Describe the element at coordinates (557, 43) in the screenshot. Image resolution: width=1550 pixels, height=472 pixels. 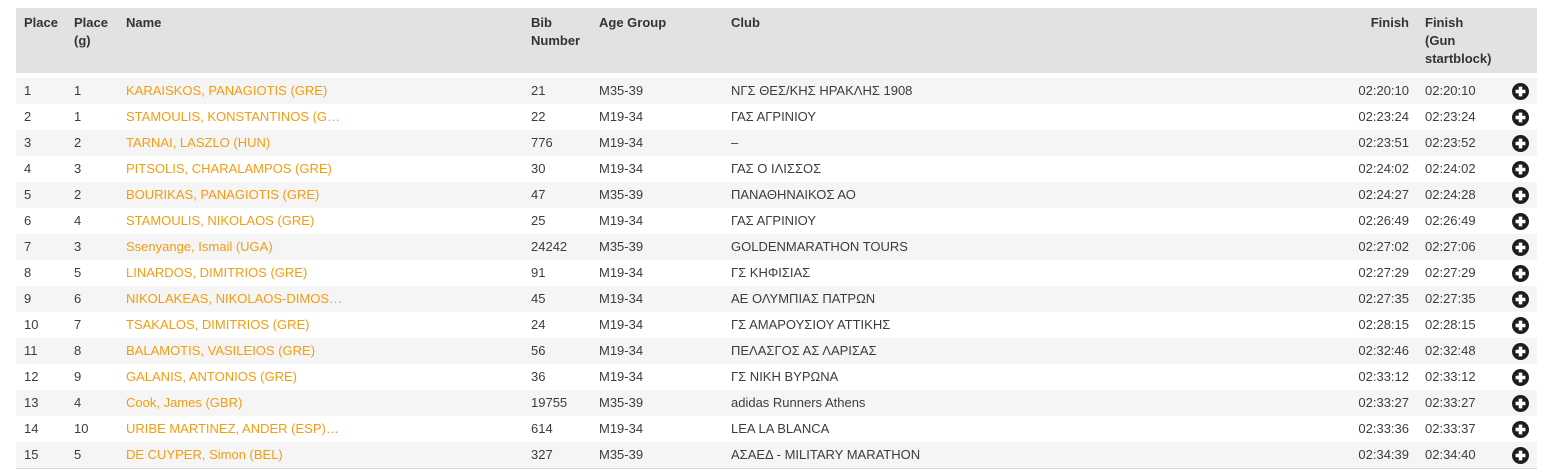
I see `column-header-bib: Bib Number` at that location.